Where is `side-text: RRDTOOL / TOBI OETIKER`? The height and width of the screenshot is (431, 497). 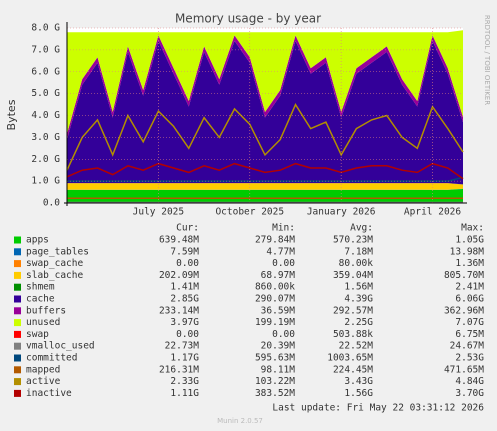 side-text: RRDTOOL / TOBI OETIKER is located at coordinates (487, 60).